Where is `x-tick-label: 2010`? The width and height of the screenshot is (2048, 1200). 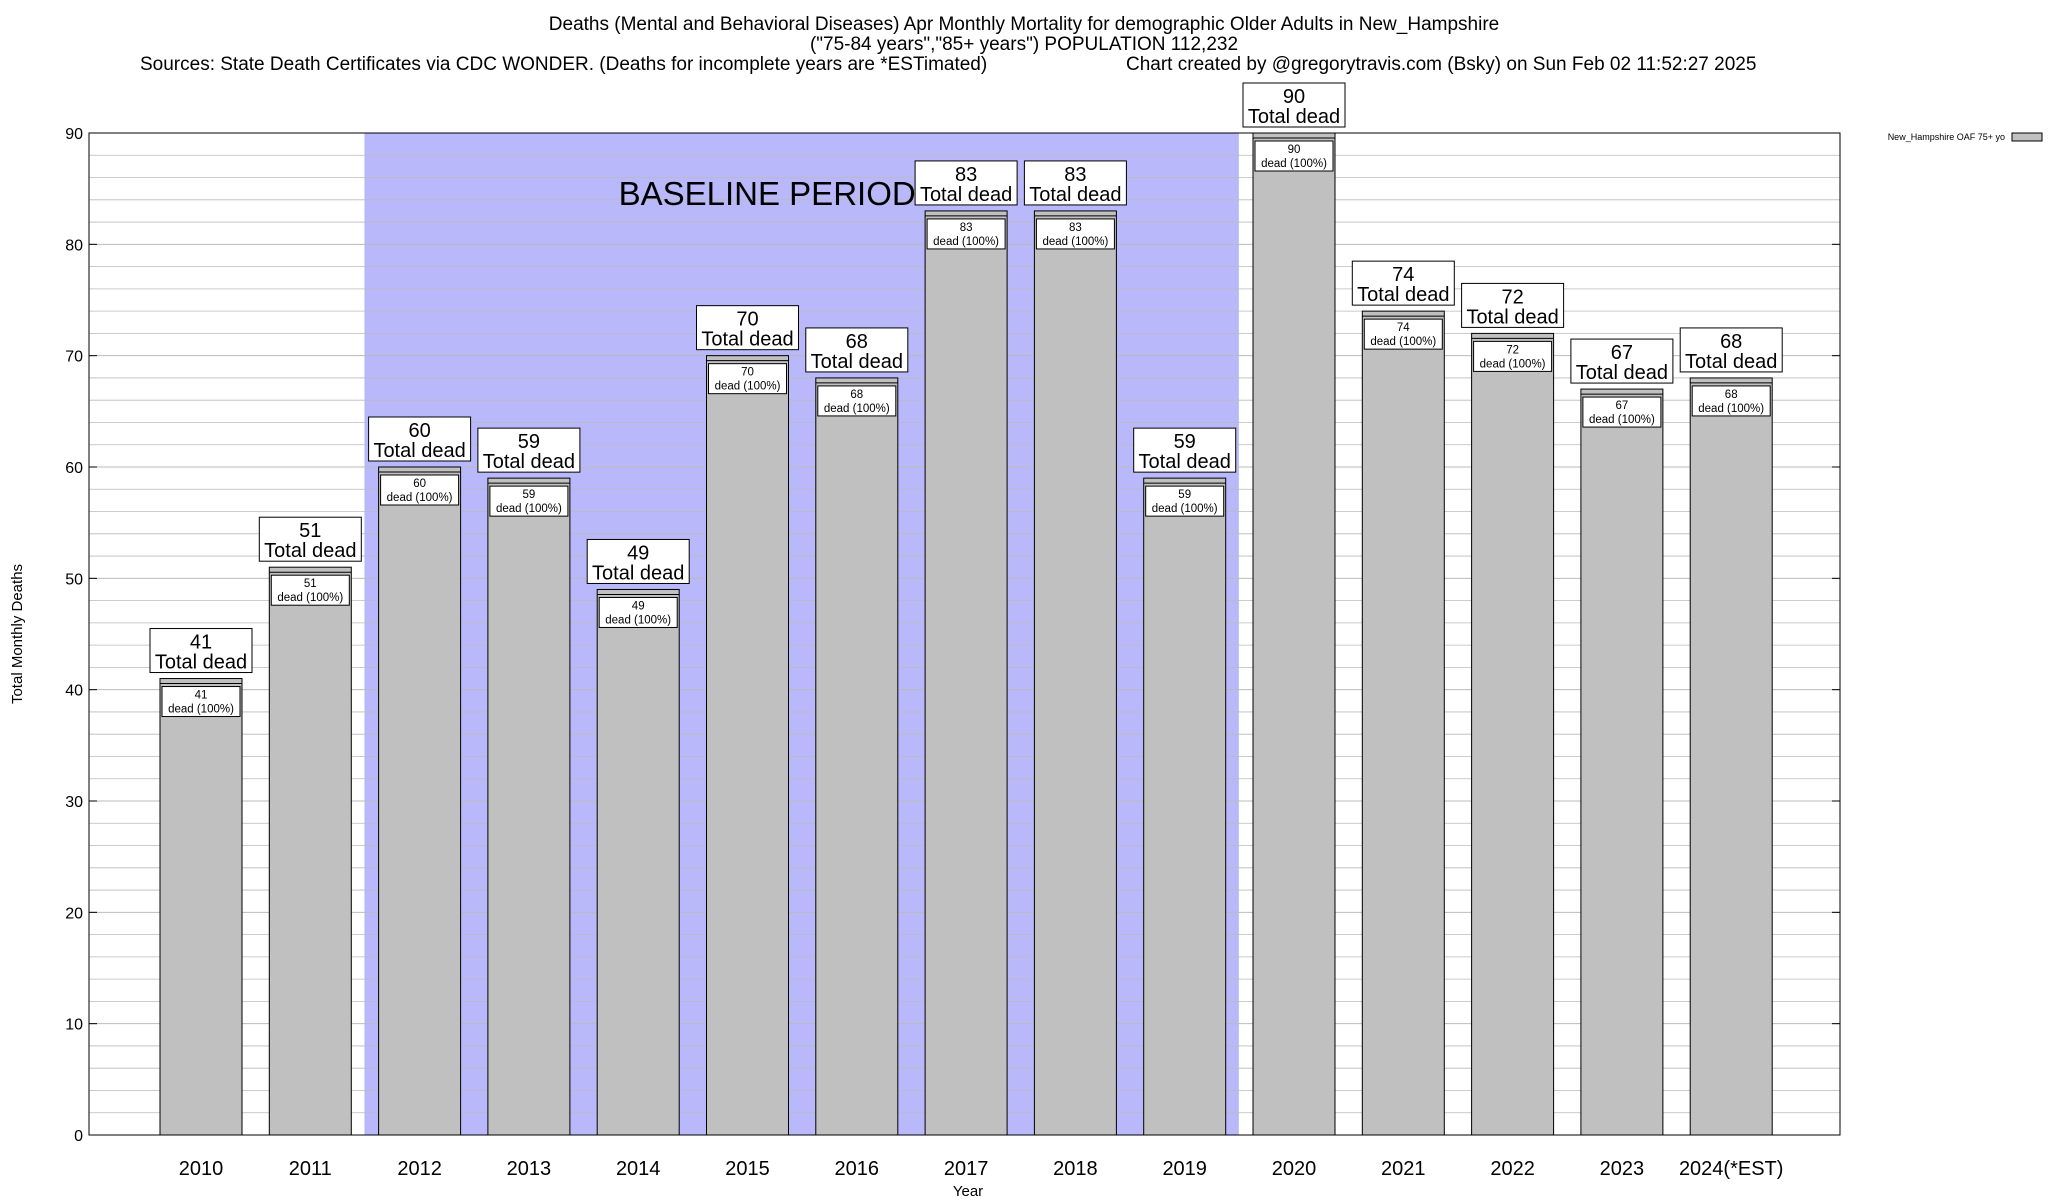 x-tick-label: 2010 is located at coordinates (201, 1169).